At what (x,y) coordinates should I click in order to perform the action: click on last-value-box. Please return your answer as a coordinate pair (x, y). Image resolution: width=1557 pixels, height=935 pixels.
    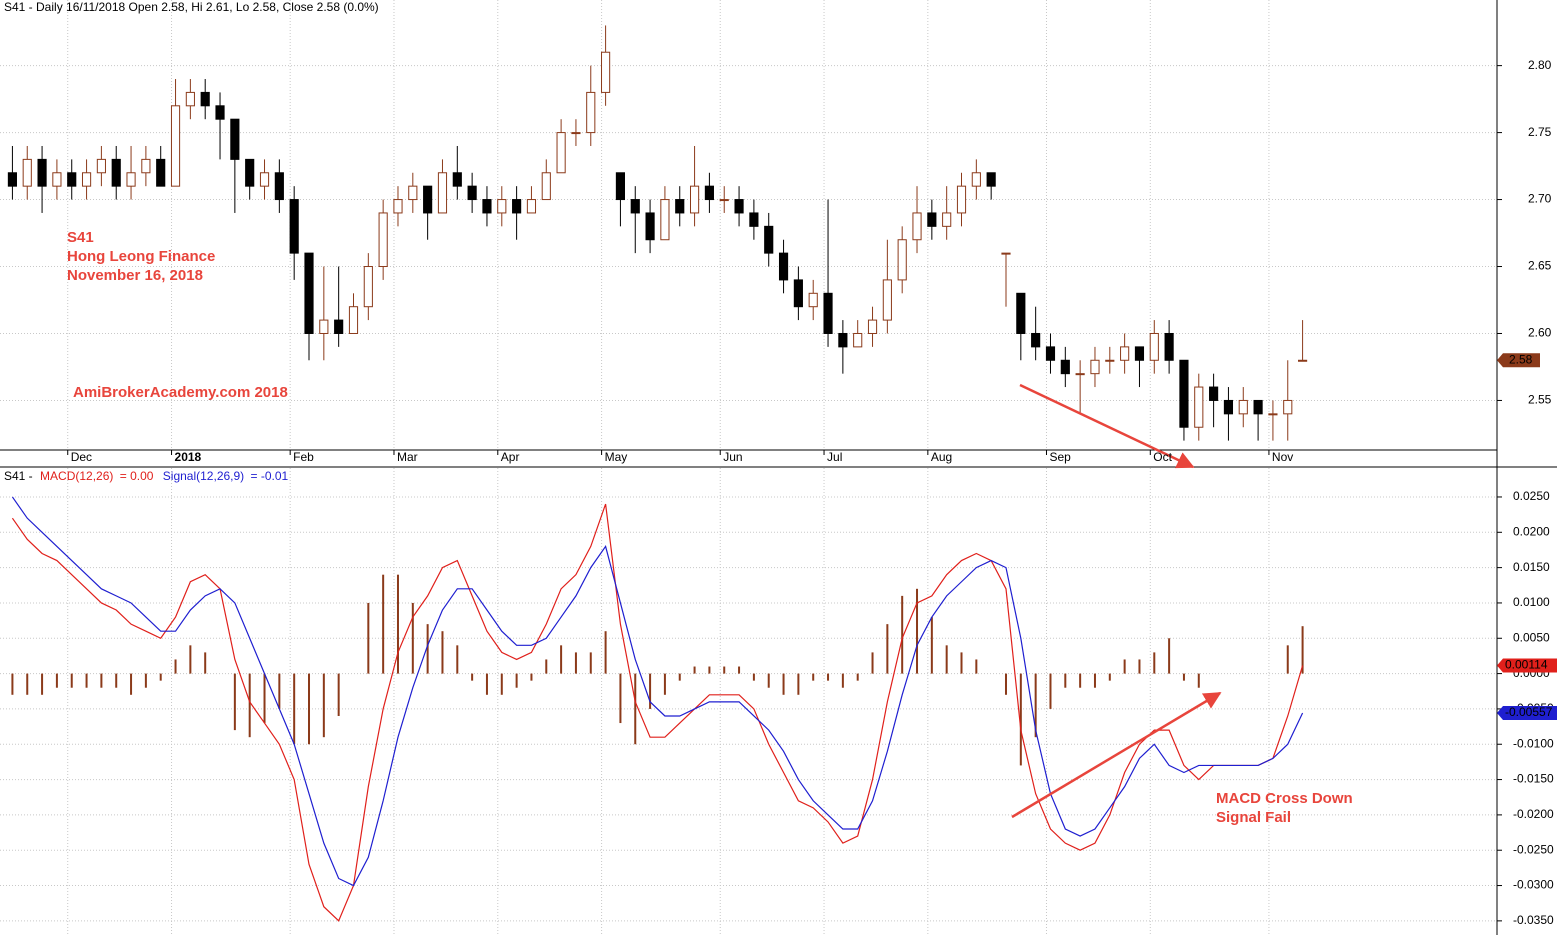
    Looking at the image, I should click on (1527, 712).